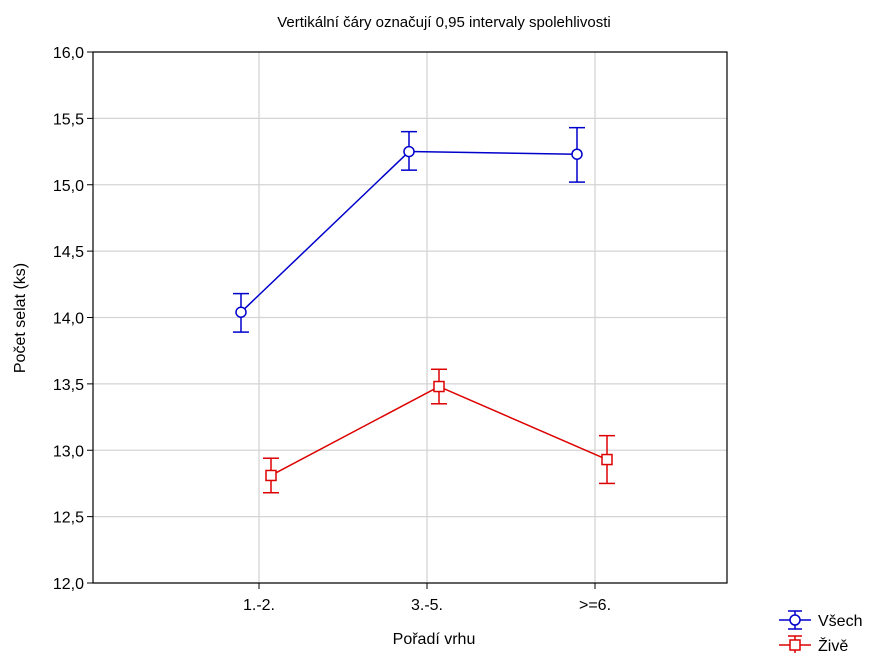  I want to click on y-axis-label: Počet selat (ks), so click(20, 318).